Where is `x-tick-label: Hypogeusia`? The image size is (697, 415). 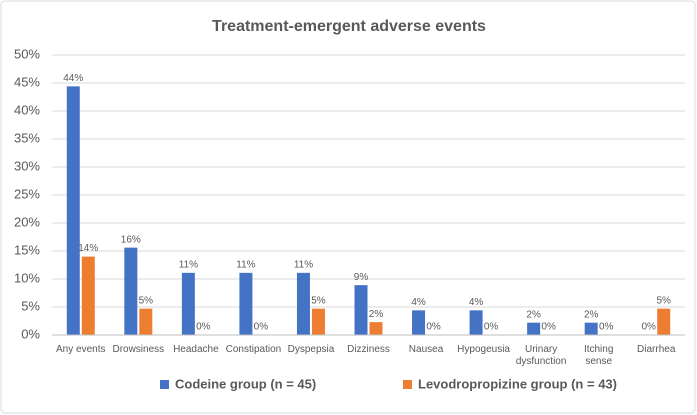 x-tick-label: Hypogeusia is located at coordinates (483, 349).